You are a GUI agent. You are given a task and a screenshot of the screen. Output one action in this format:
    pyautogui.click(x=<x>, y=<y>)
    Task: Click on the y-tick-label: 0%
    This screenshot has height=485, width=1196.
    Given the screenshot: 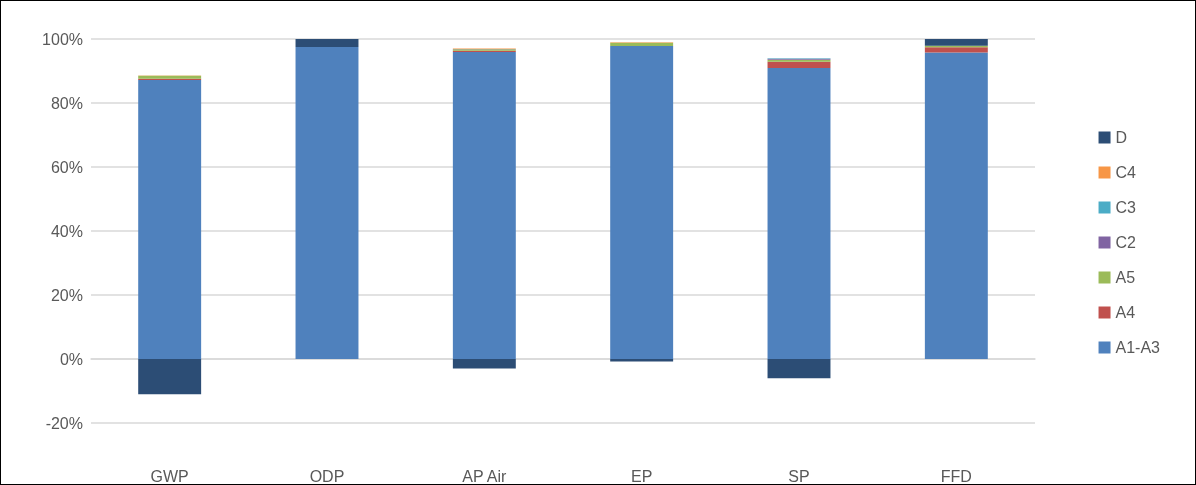 What is the action you would take?
    pyautogui.click(x=71, y=359)
    